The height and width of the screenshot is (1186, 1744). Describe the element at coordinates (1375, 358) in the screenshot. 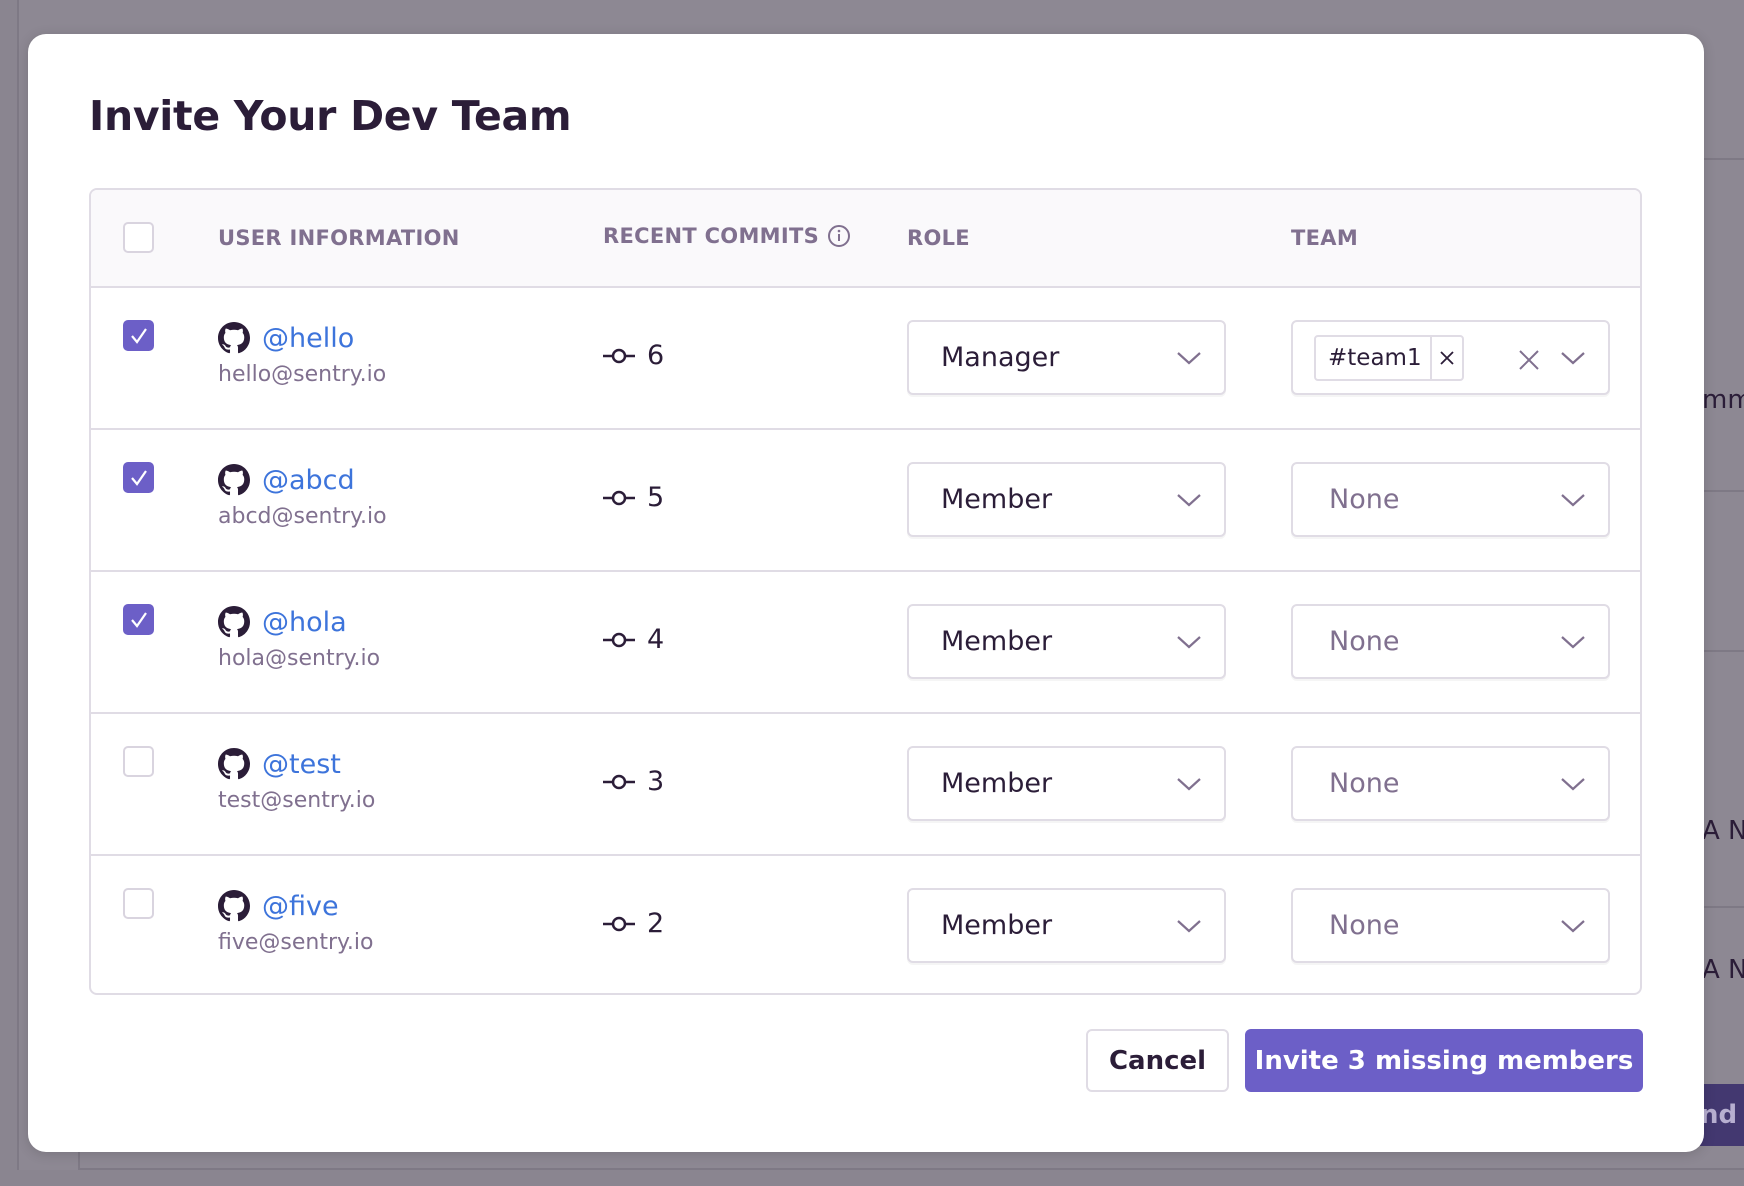

I see `team-tag-label: #team1` at that location.